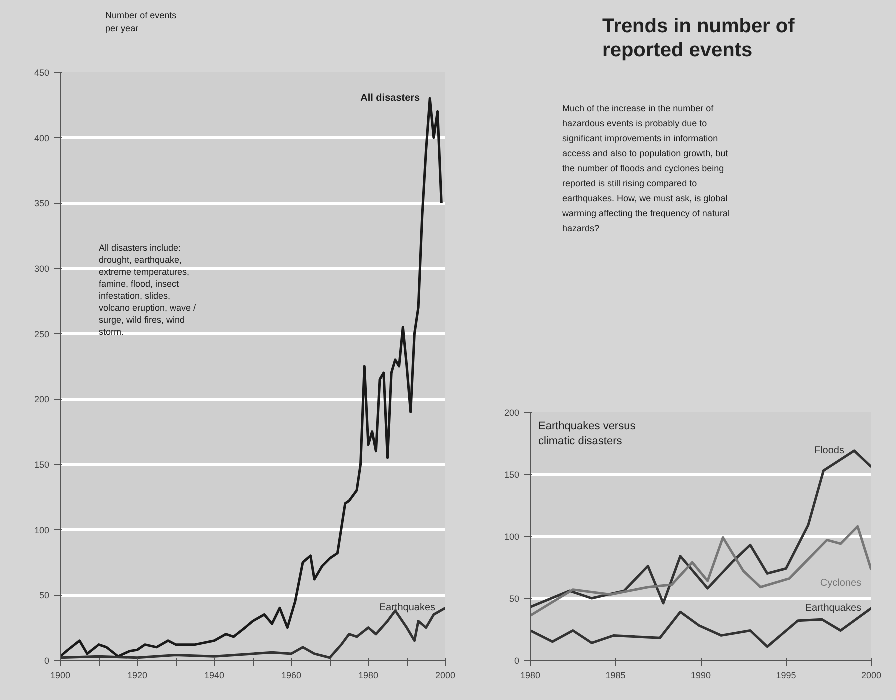 This screenshot has width=896, height=700. I want to click on annotation: All disasters include: drought, earthquake, extreme temperatures, famine, flood, insect infestation, slides, volcano eruption, wave / surge, wild fires, wind storm., so click(148, 290).